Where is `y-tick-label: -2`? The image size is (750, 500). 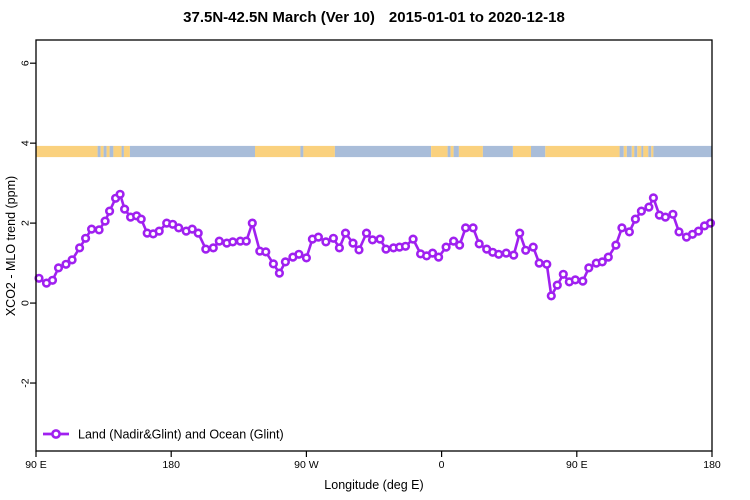 y-tick-label: -2 is located at coordinates (26, 382).